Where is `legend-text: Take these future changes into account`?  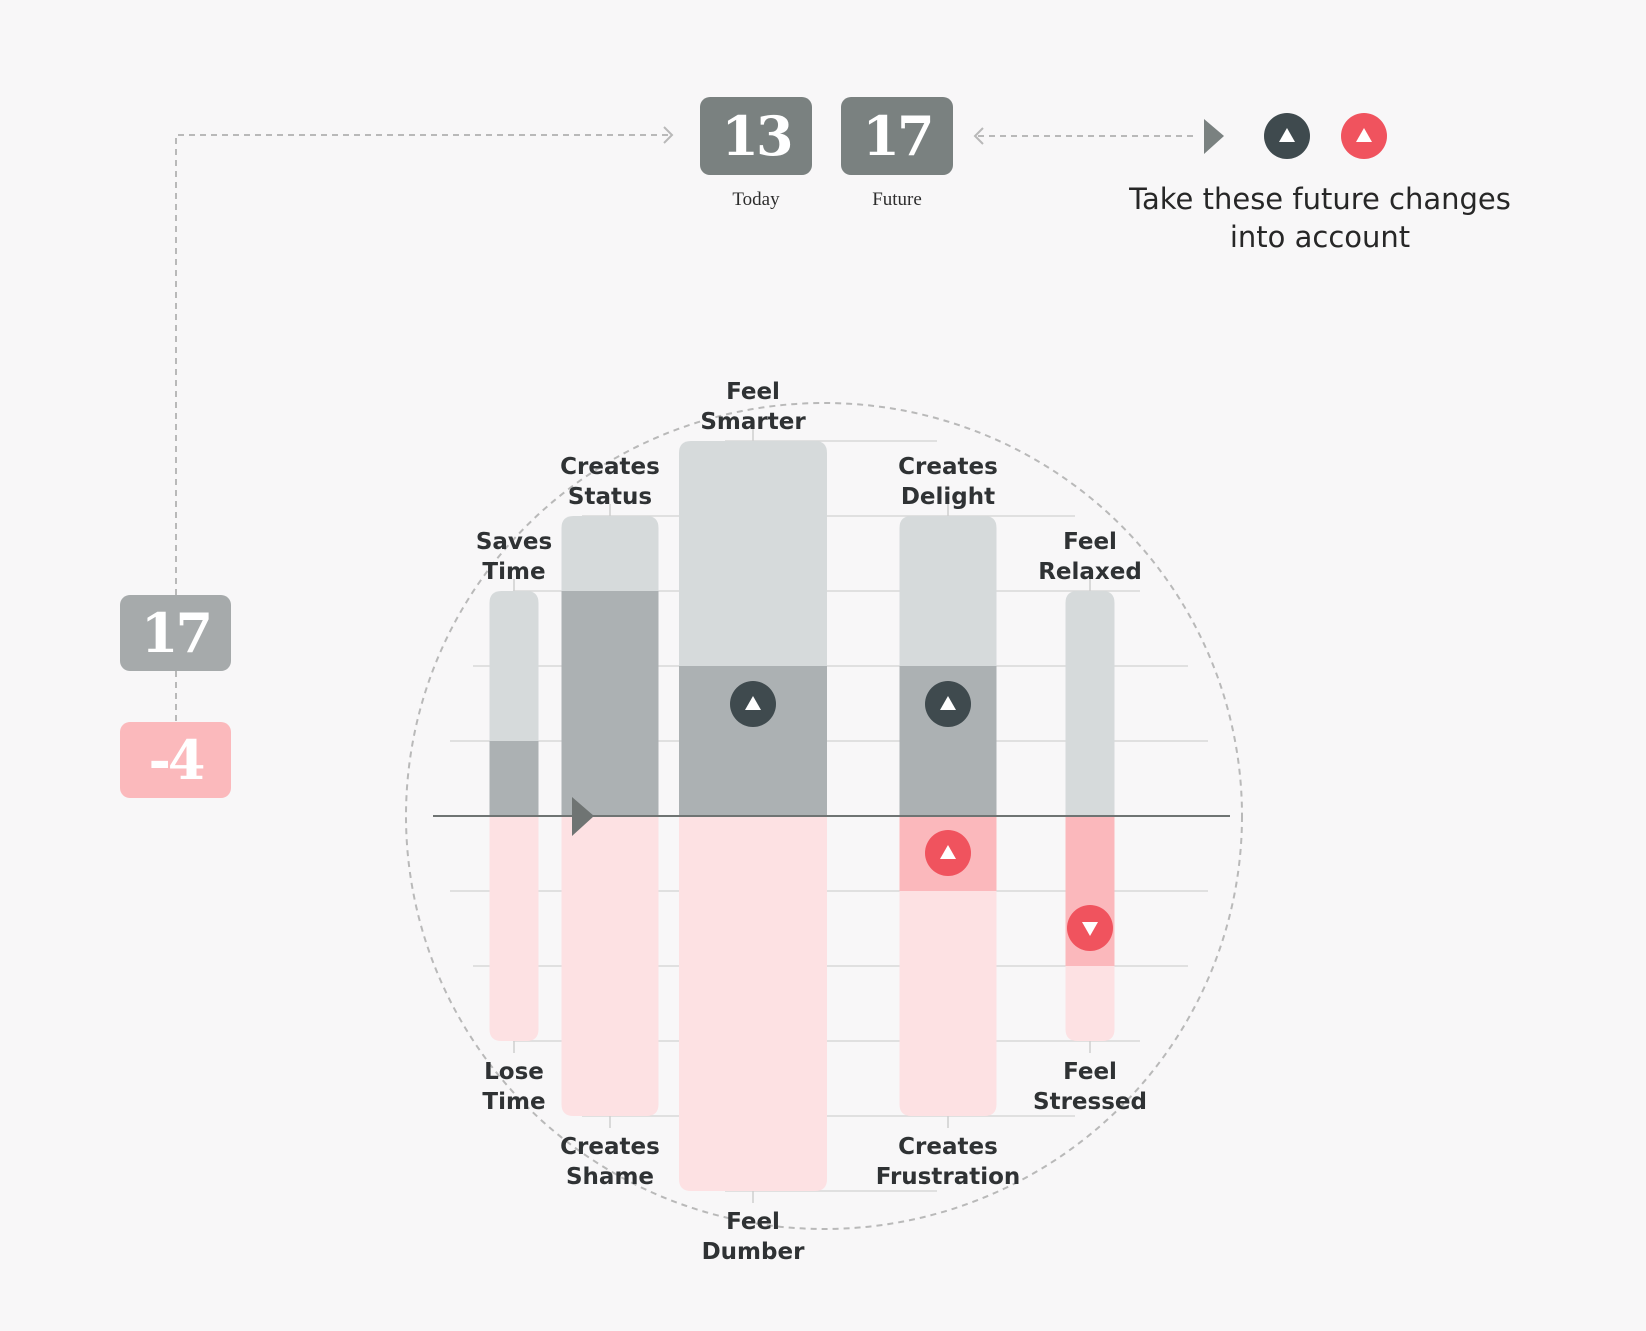
legend-text: Take these future changes into account is located at coordinates (1320, 218).